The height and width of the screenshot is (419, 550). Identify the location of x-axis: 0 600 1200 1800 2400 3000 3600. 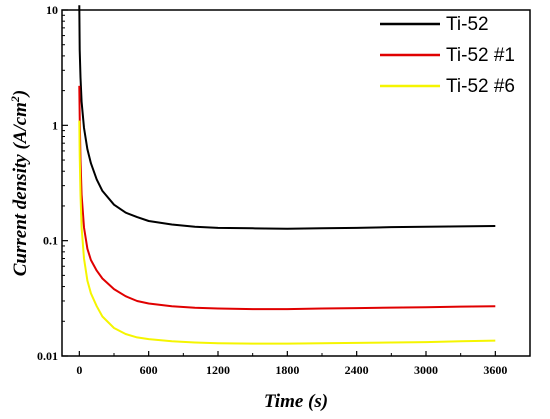
(291, 364).